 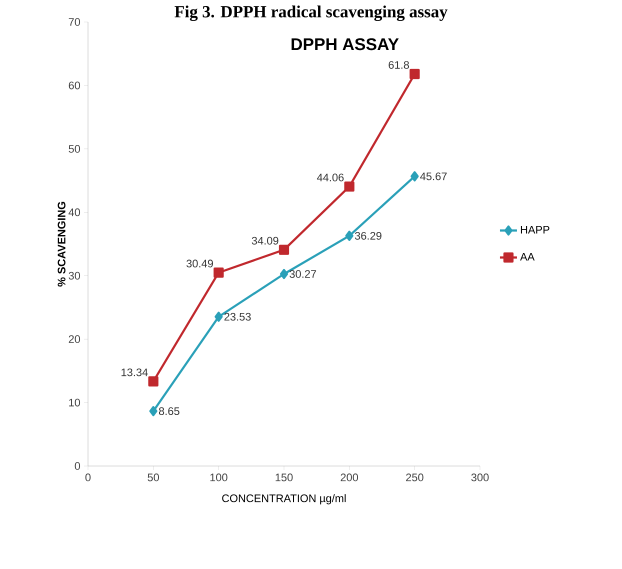 What do you see at coordinates (74, 212) in the screenshot?
I see `y-tick-label: 40` at bounding box center [74, 212].